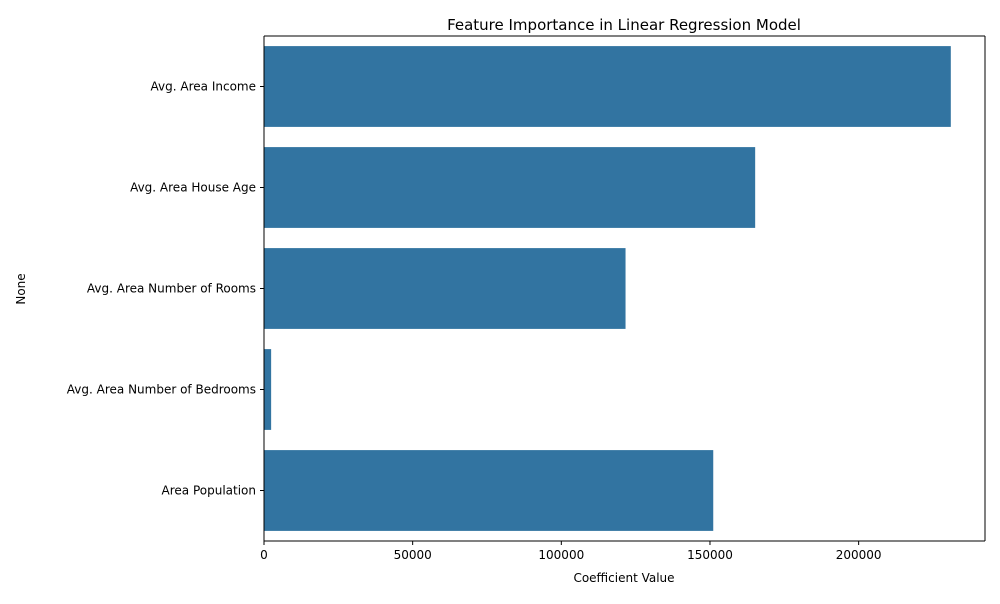 This screenshot has height=604, width=1000. What do you see at coordinates (161, 390) in the screenshot?
I see `y-tick-label: Avg. Area Number of Bedrooms` at bounding box center [161, 390].